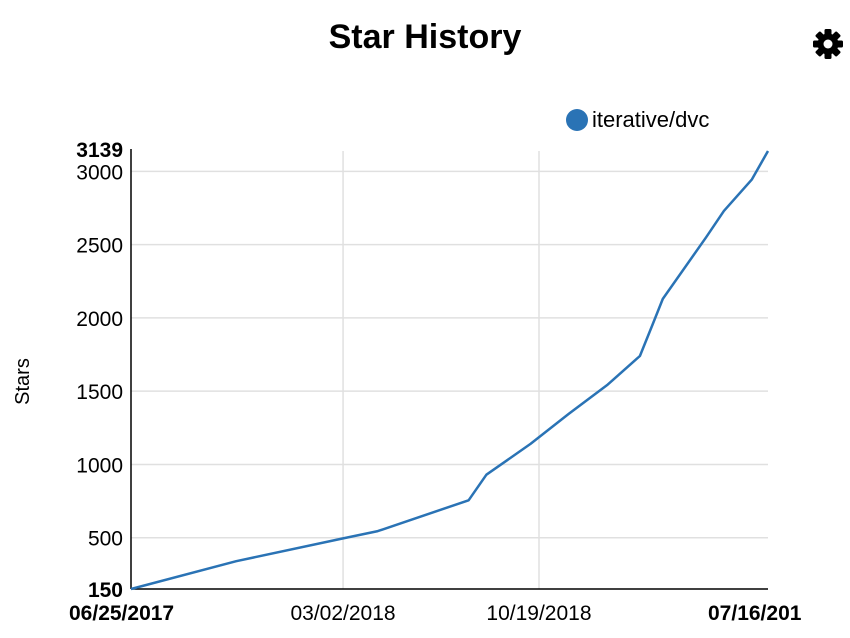 The image size is (850, 638). I want to click on x-tick-label: 10/19/2018, so click(538, 613).